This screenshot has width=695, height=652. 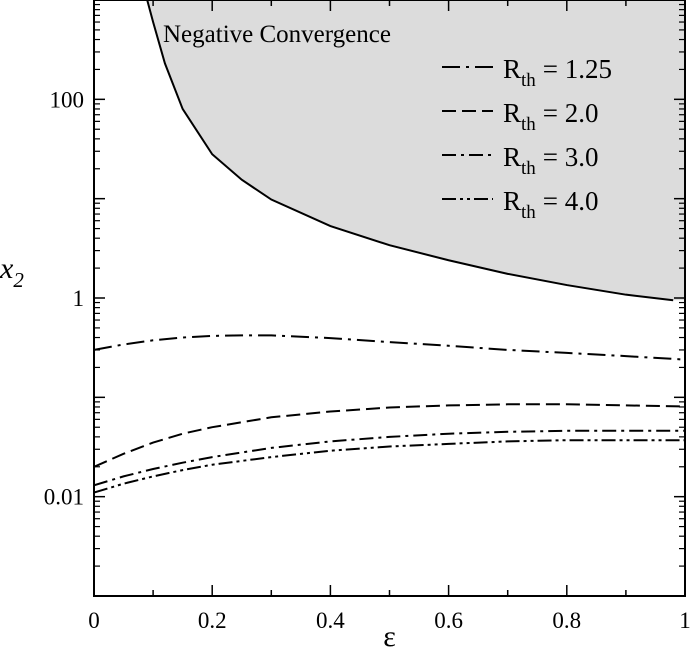 I want to click on x-tick-label: 1, so click(x=685, y=620).